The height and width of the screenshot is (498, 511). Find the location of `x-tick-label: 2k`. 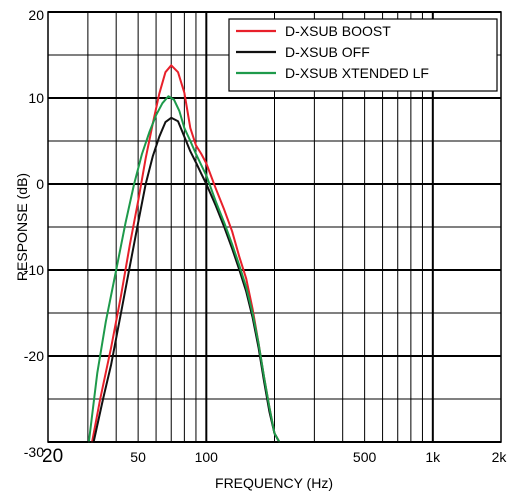

x-tick-label: 2k is located at coordinates (500, 457).